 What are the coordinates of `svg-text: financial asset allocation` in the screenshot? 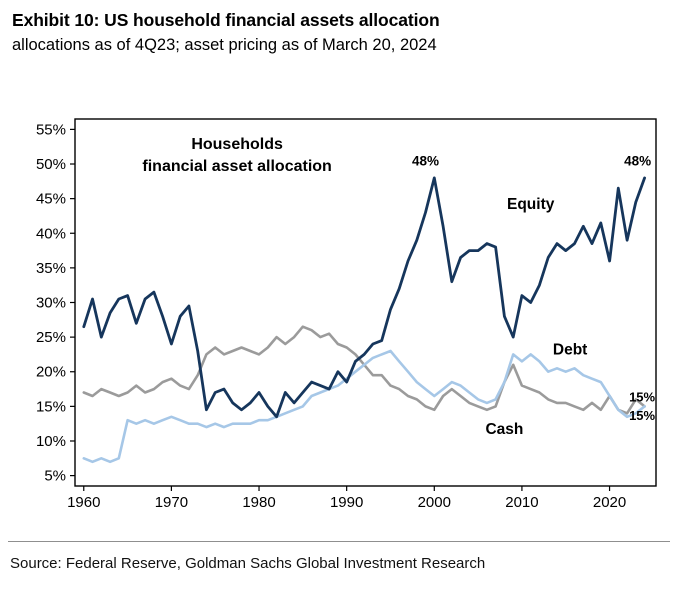 It's located at (236, 166).